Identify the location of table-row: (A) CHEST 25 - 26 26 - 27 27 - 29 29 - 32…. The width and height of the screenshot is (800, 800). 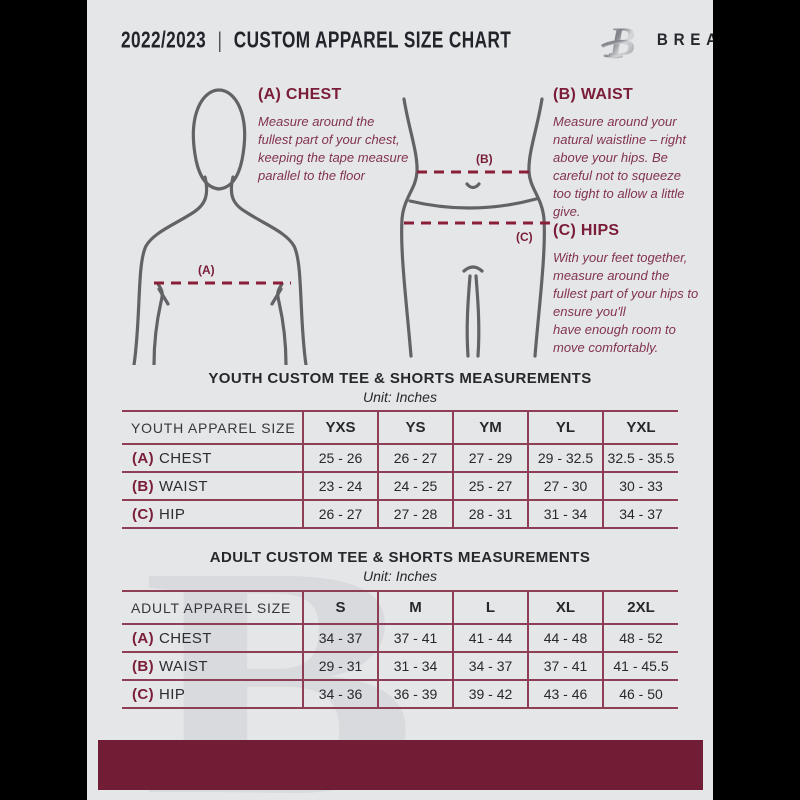
(400, 458).